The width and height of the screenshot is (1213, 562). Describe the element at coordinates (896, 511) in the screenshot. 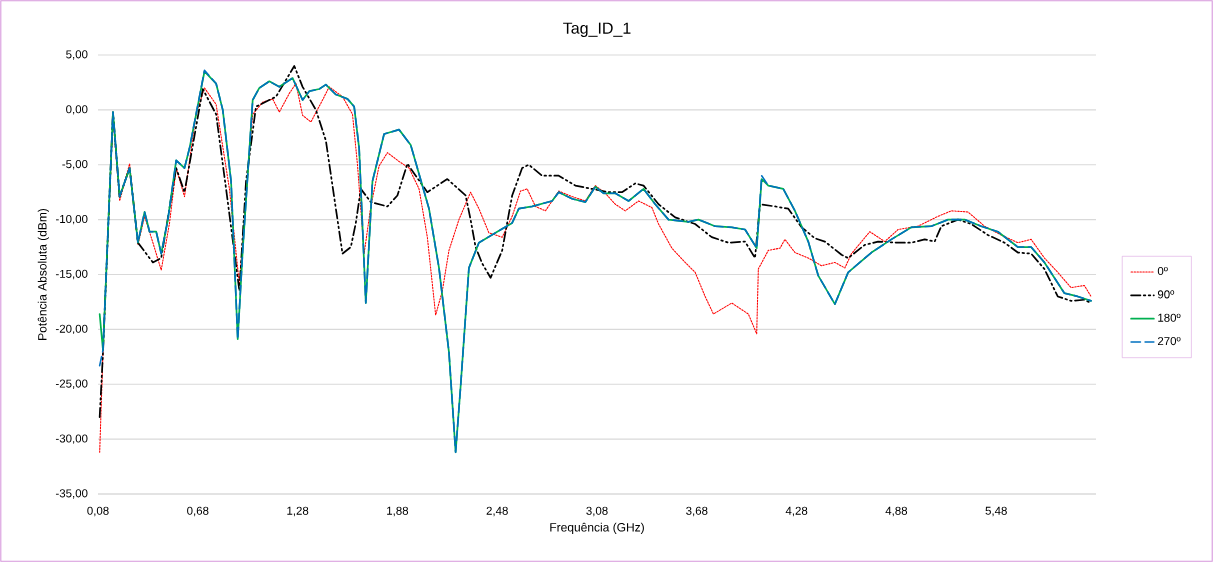

I see `x-tick-label: 4,88` at that location.